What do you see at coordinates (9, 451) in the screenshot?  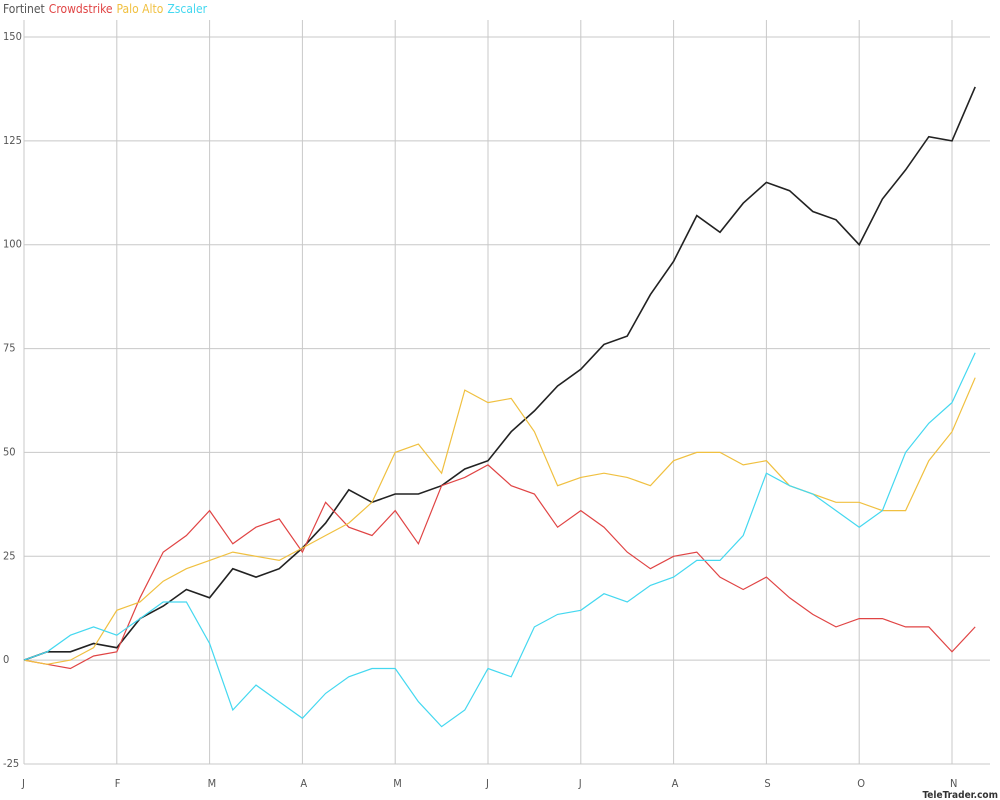 I see `y-tick-label: 50` at bounding box center [9, 451].